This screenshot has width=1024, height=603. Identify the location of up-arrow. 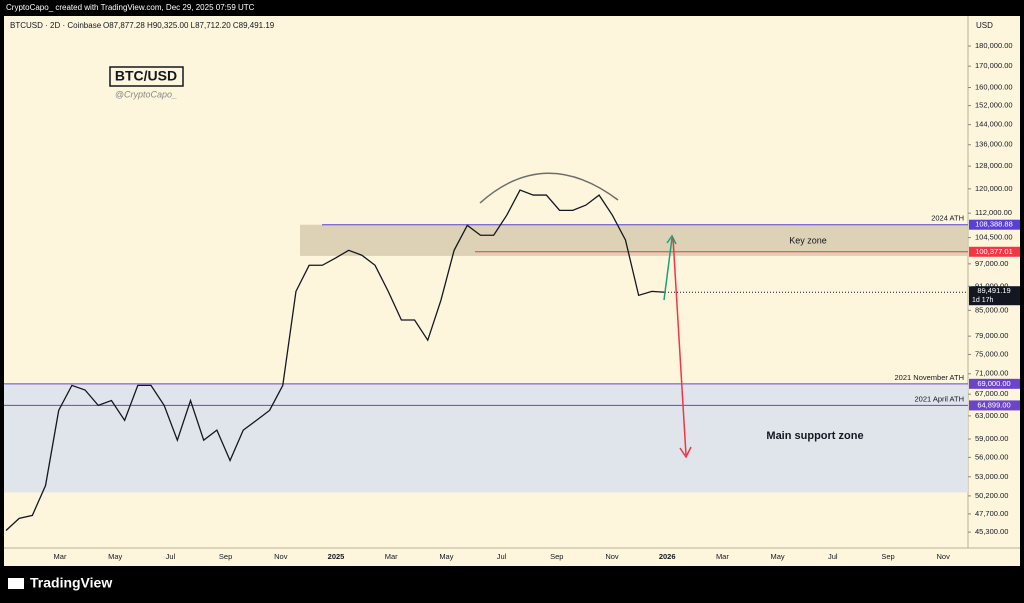
(670, 267).